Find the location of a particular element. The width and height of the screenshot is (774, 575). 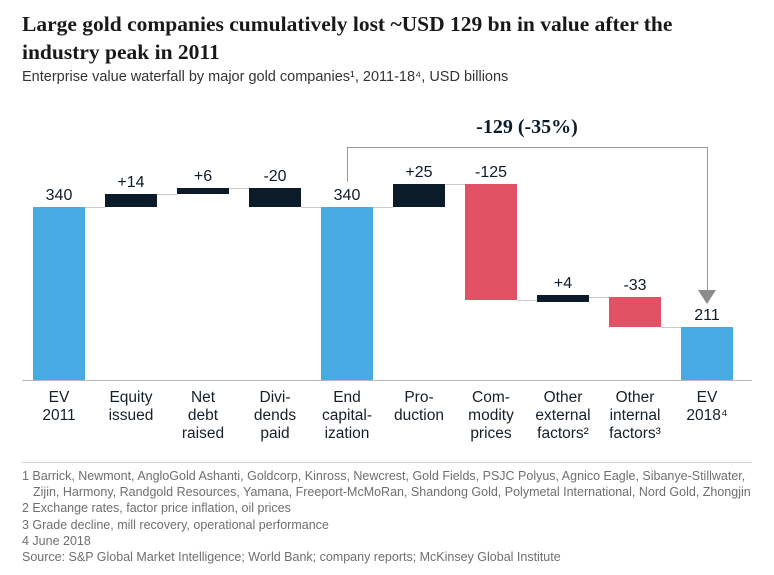

bar-category-label: Com-modity prices is located at coordinates (491, 415).